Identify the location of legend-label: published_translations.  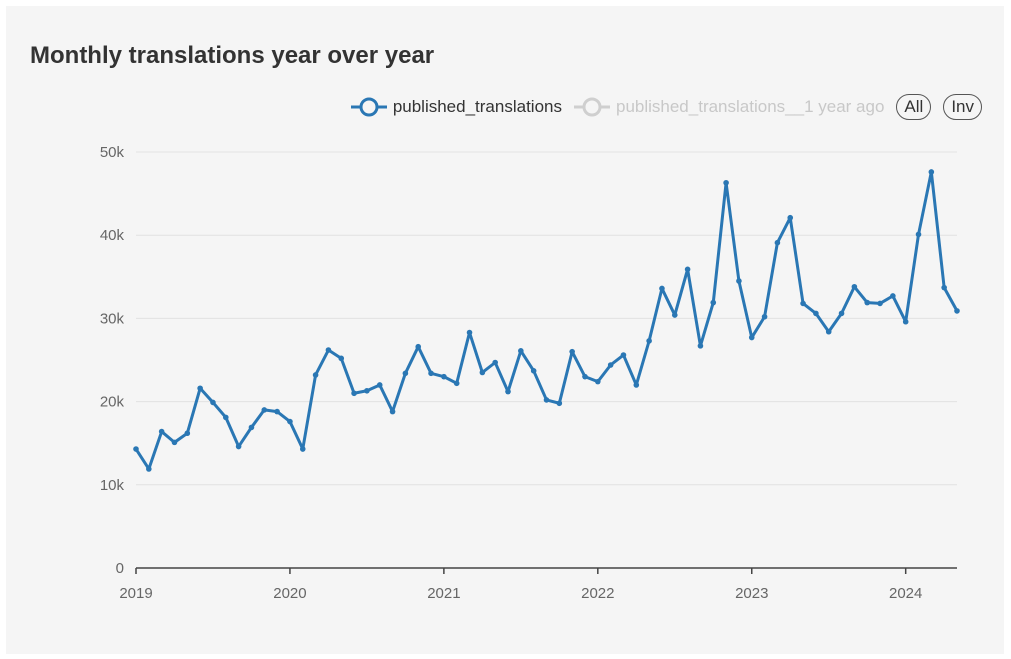
(477, 106).